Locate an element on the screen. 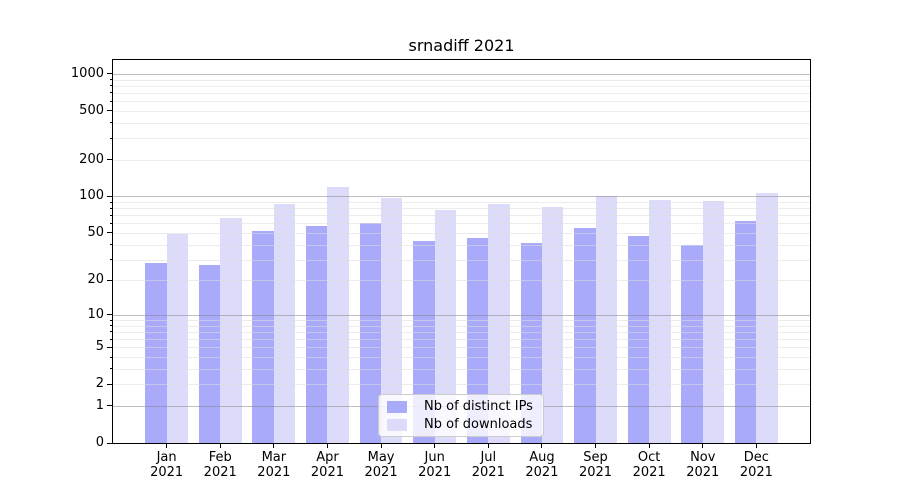 This screenshot has width=900, height=500. x-tick-feb is located at coordinates (220, 445).